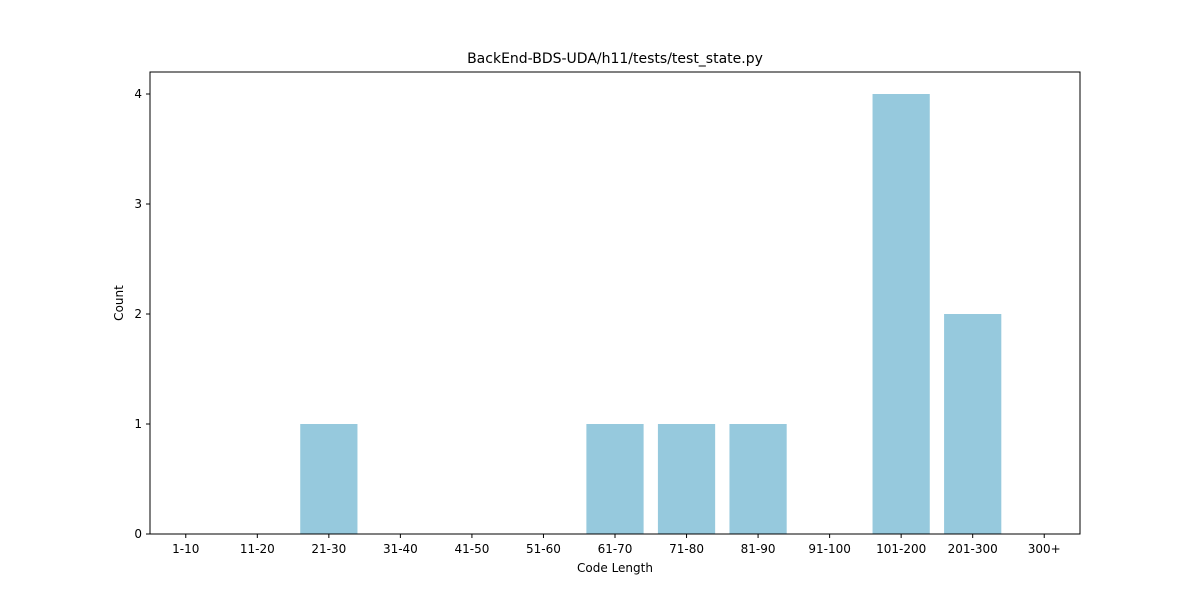 This screenshot has height=600, width=1200. What do you see at coordinates (686, 549) in the screenshot?
I see `x-tick-label: 71-80` at bounding box center [686, 549].